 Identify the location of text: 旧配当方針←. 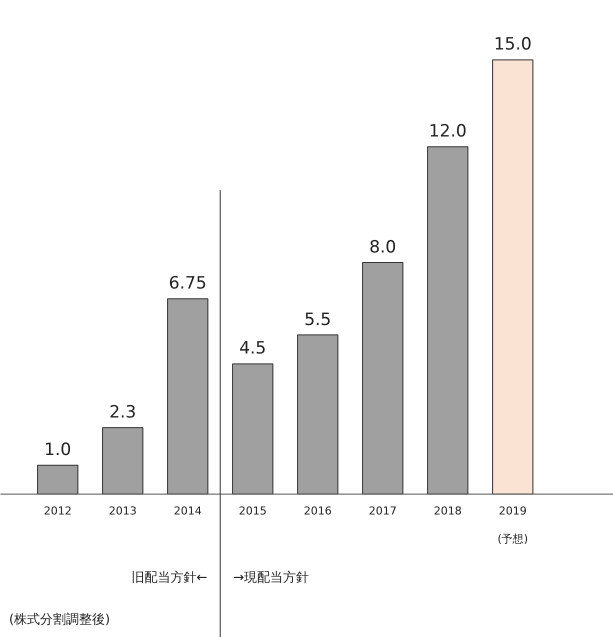
(169, 578).